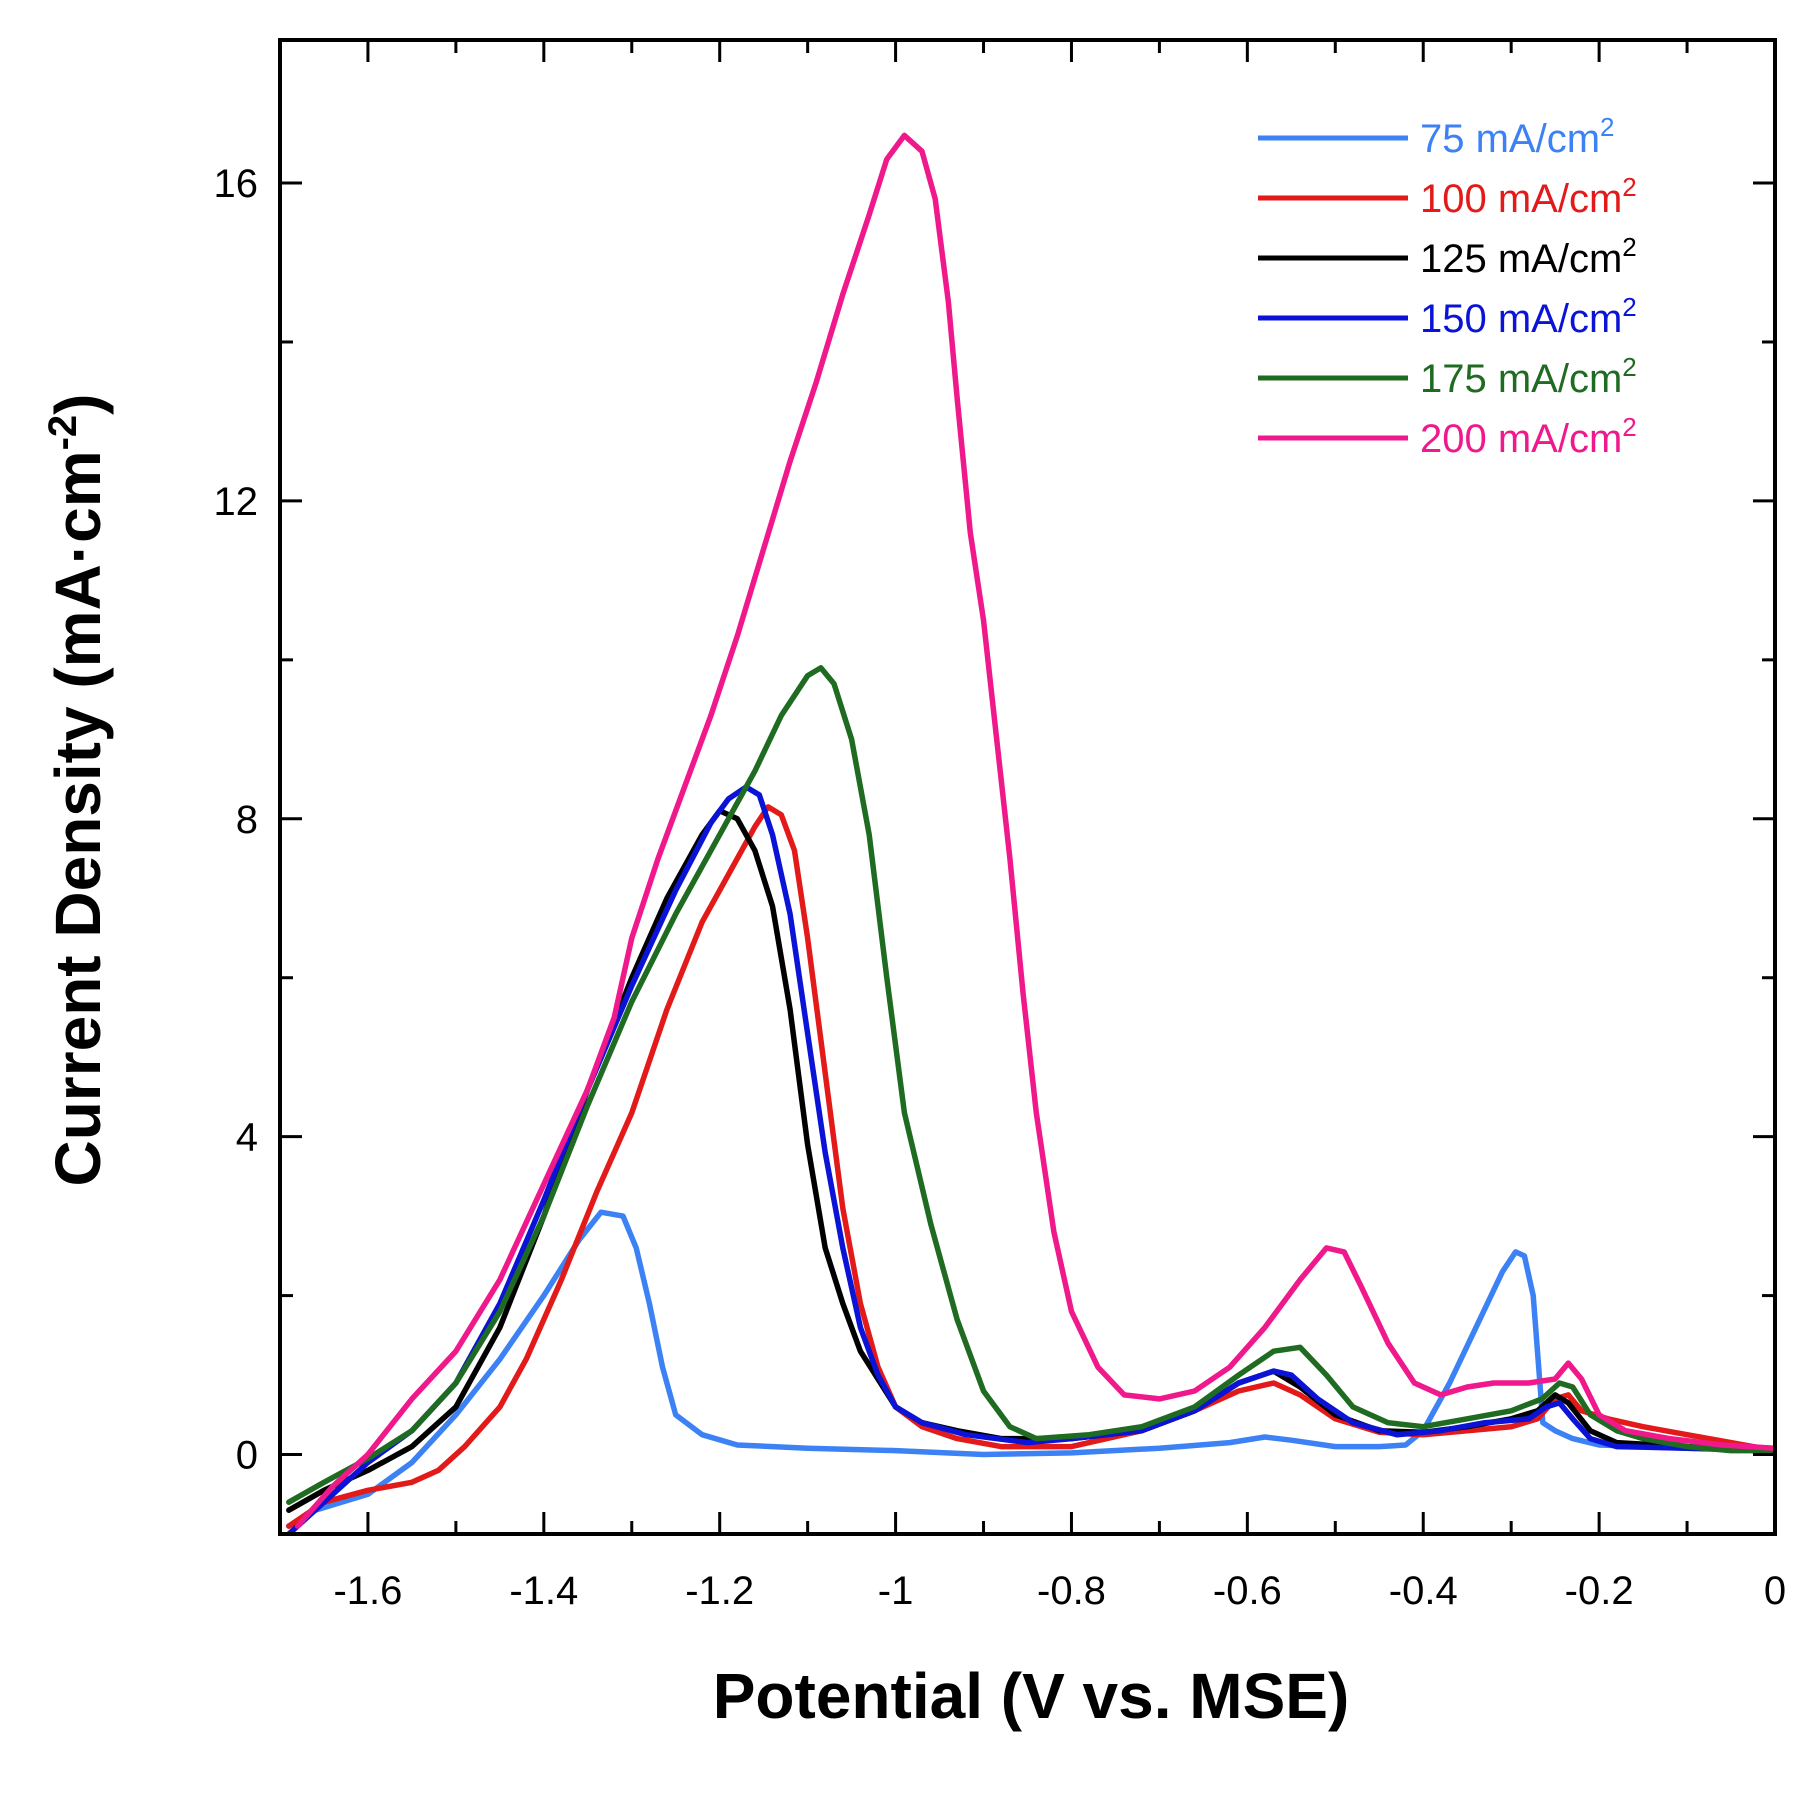 This screenshot has height=1800, width=1807. I want to click on x-tick-label: -1.2, so click(719, 1591).